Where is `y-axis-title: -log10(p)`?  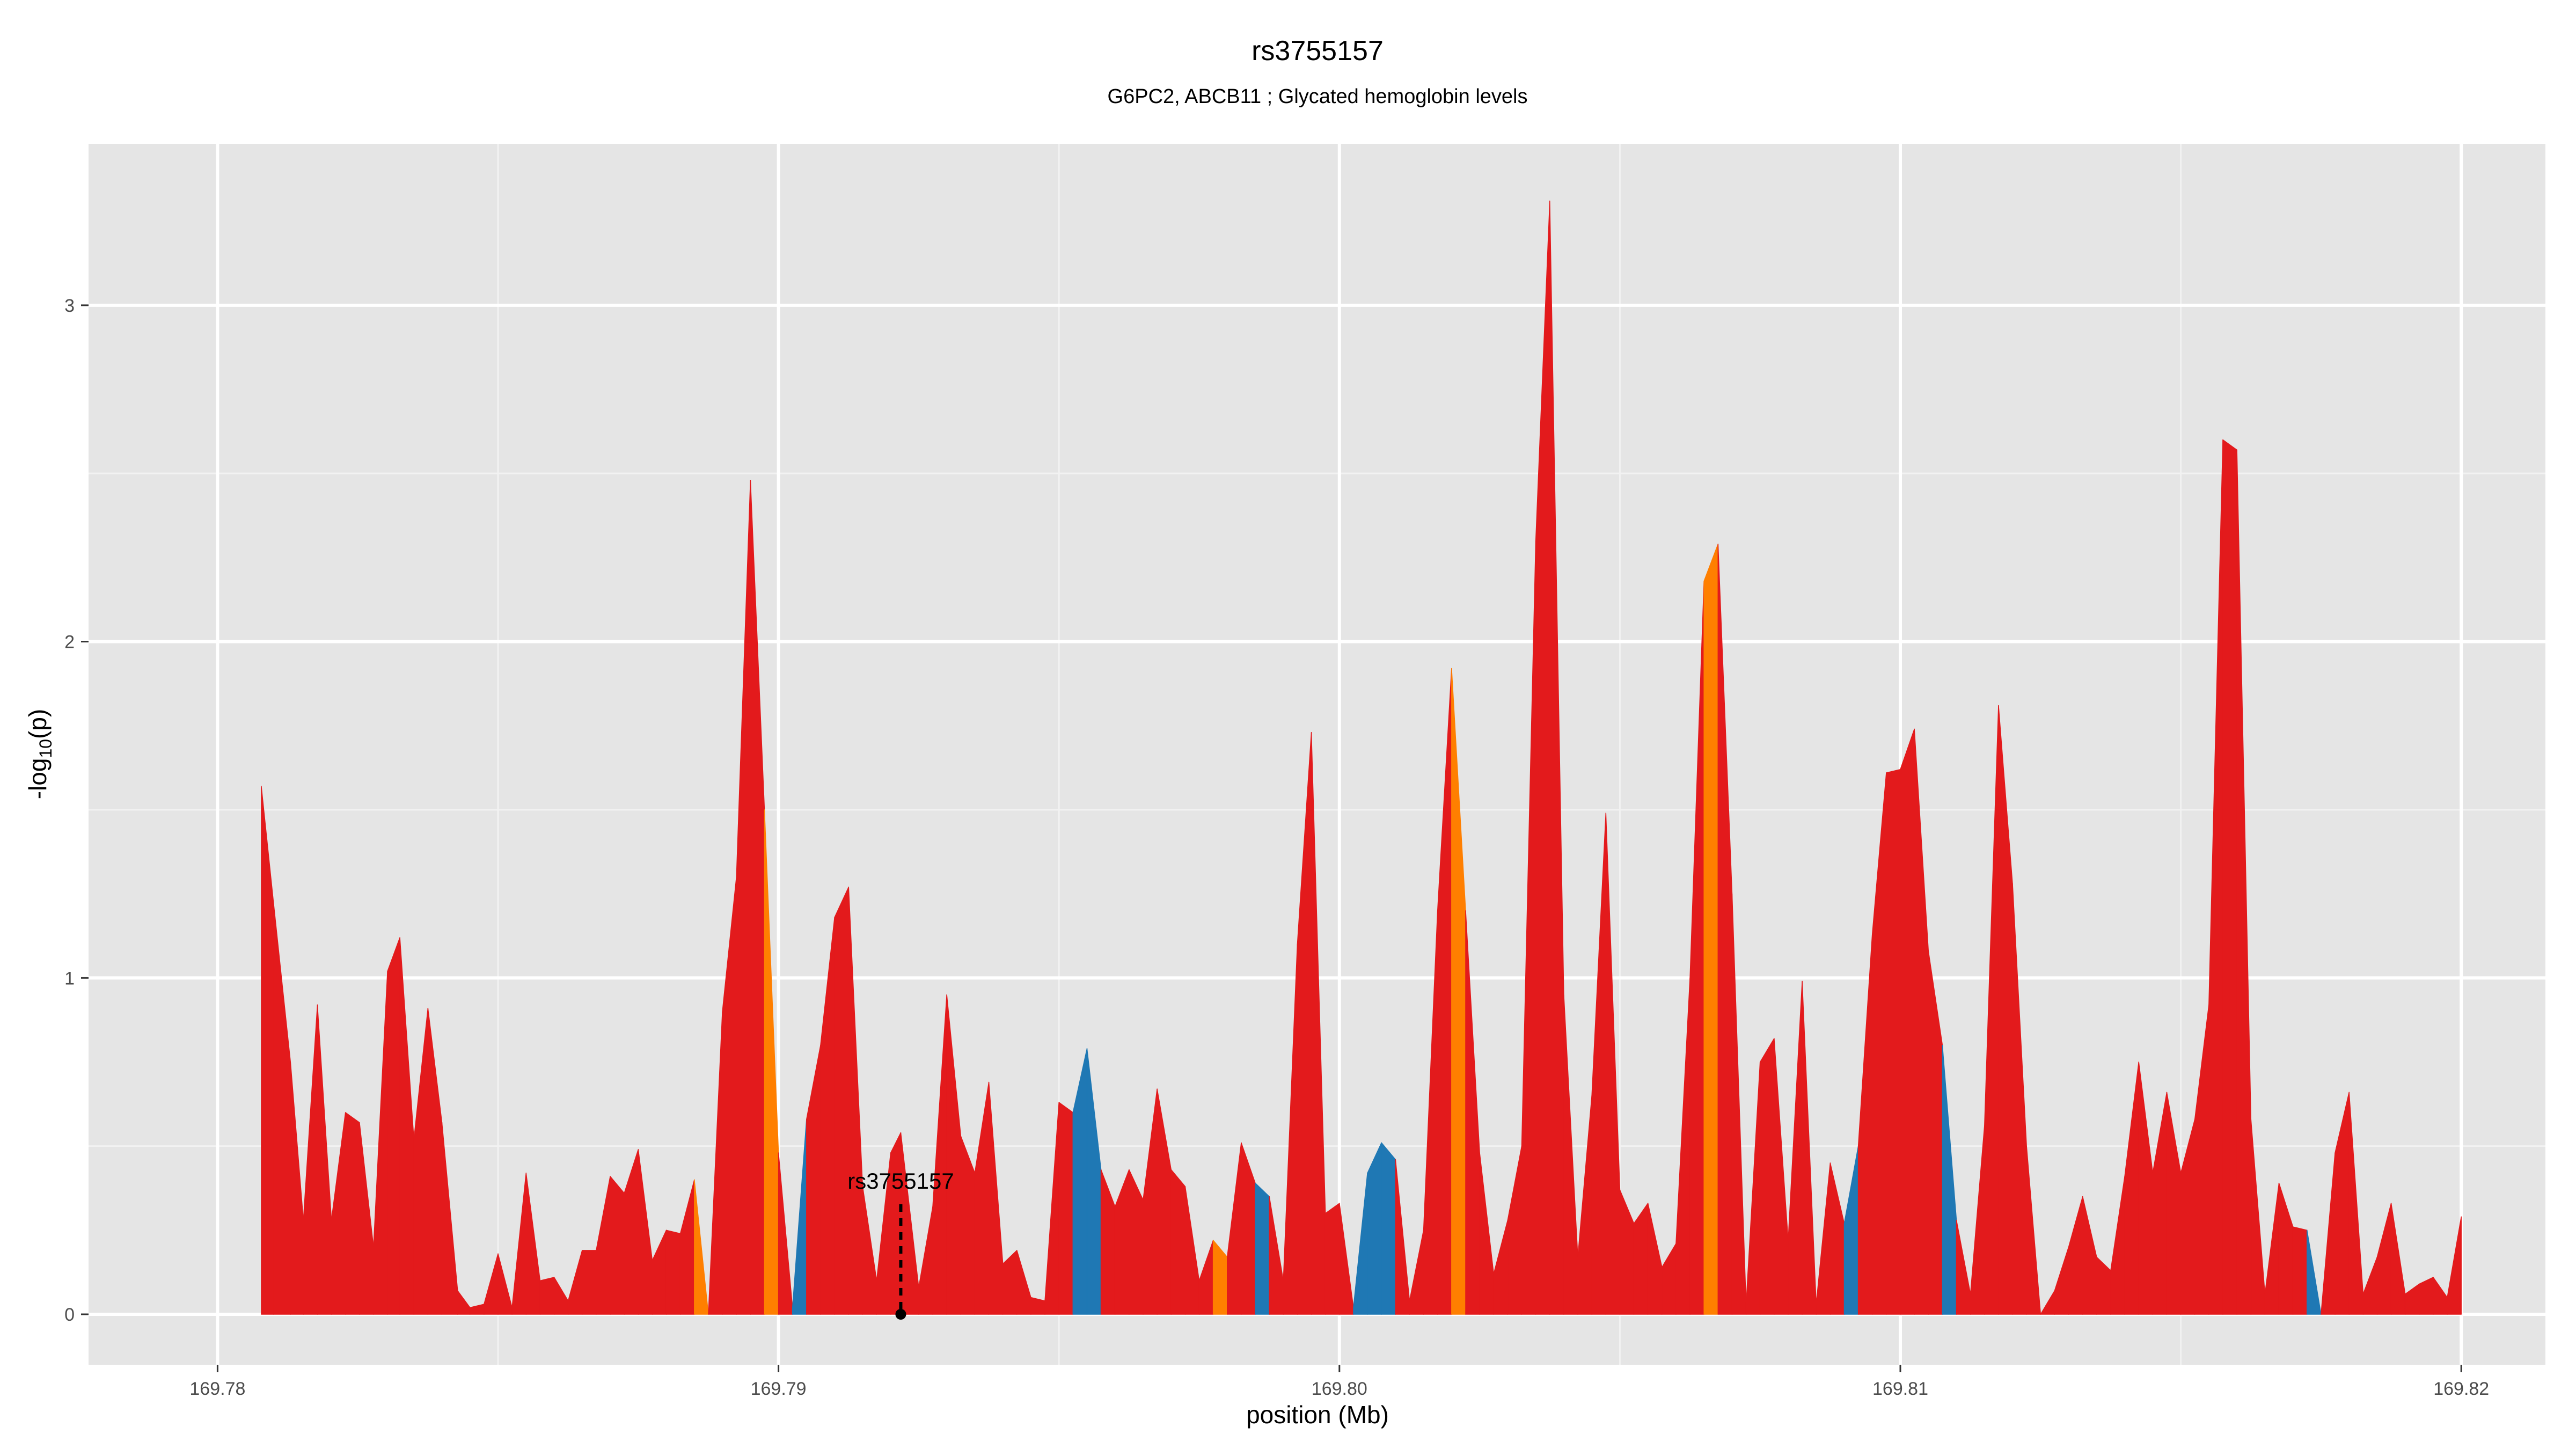
y-axis-title: -log10(p) is located at coordinates (39, 754).